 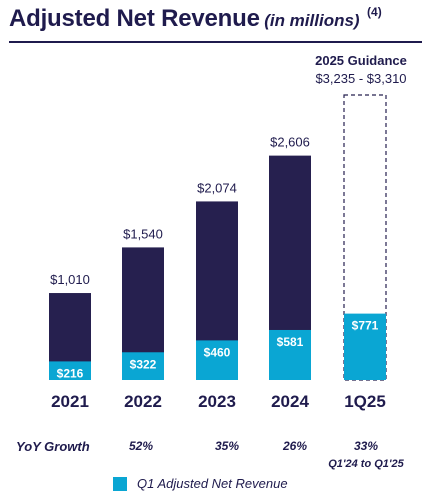 I want to click on bar-q1-label-2023: $460, so click(x=217, y=352).